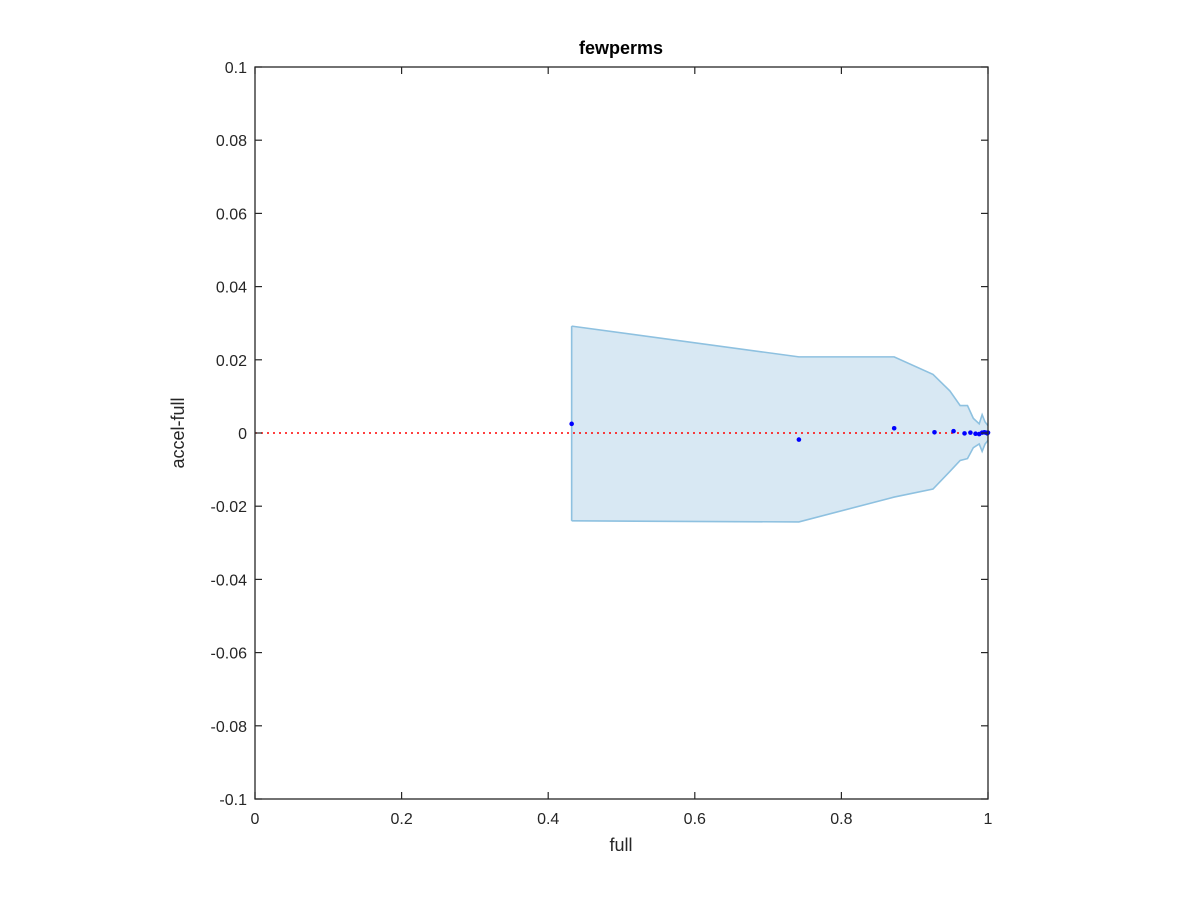  What do you see at coordinates (231, 288) in the screenshot?
I see `y-tick-label: 0.04` at bounding box center [231, 288].